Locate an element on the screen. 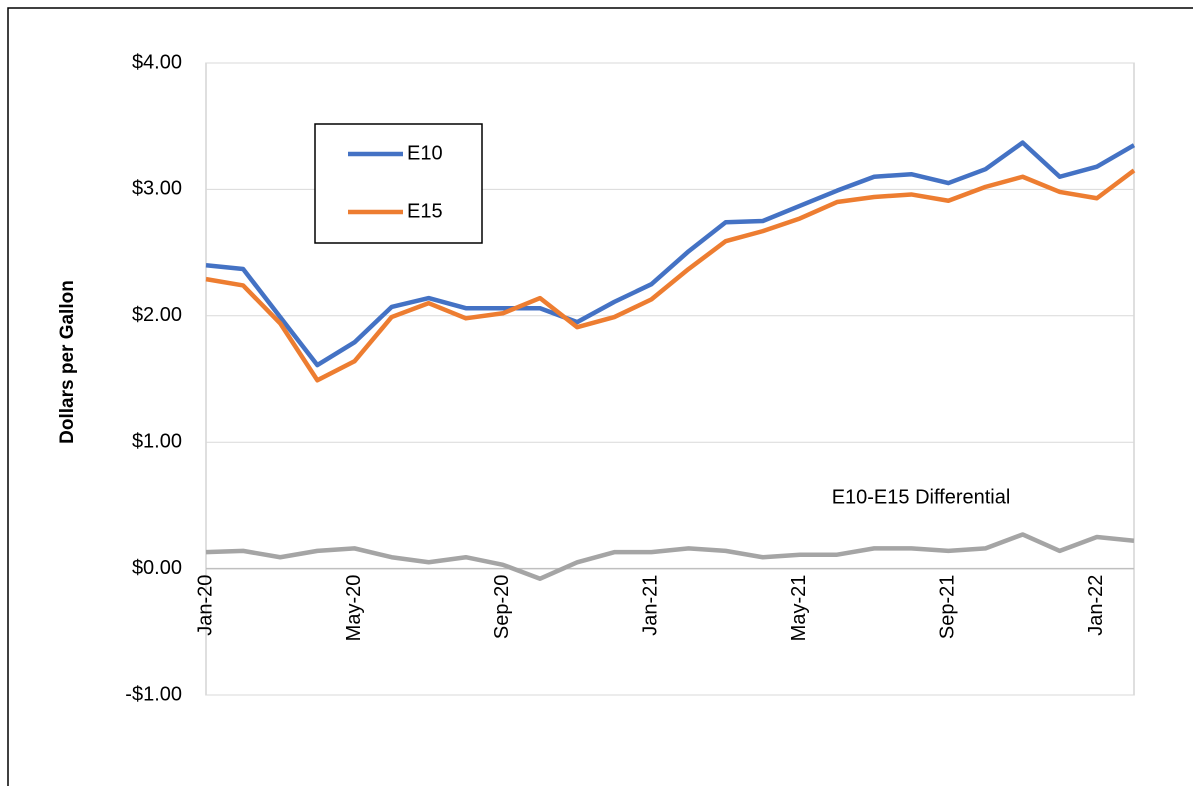 The image size is (1193, 786). y-tick-label: $1.00 is located at coordinates (157, 441).